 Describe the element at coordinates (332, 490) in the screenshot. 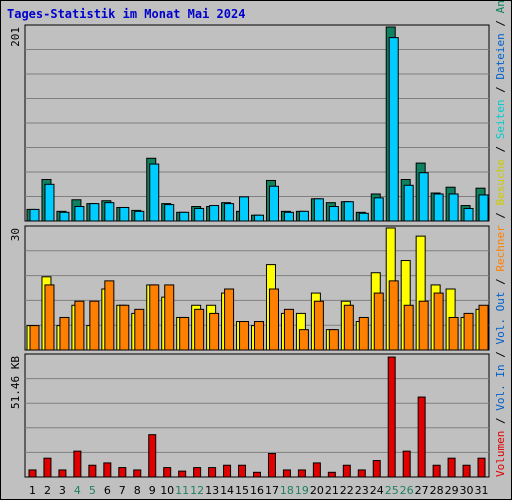

I see `x-tick-label: 21` at that location.